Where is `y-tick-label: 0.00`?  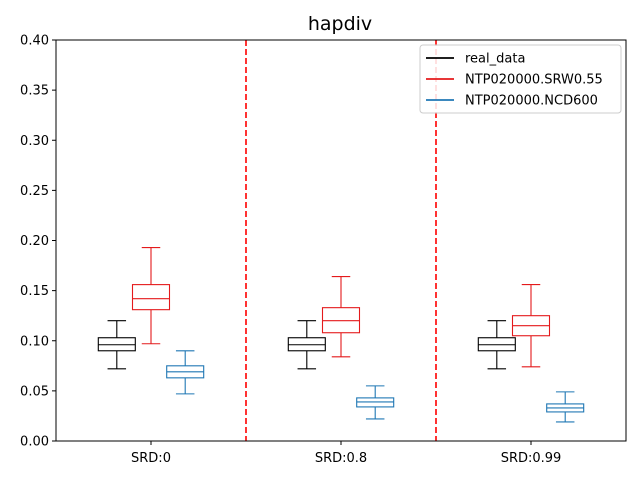
y-tick-label: 0.00 is located at coordinates (34, 442).